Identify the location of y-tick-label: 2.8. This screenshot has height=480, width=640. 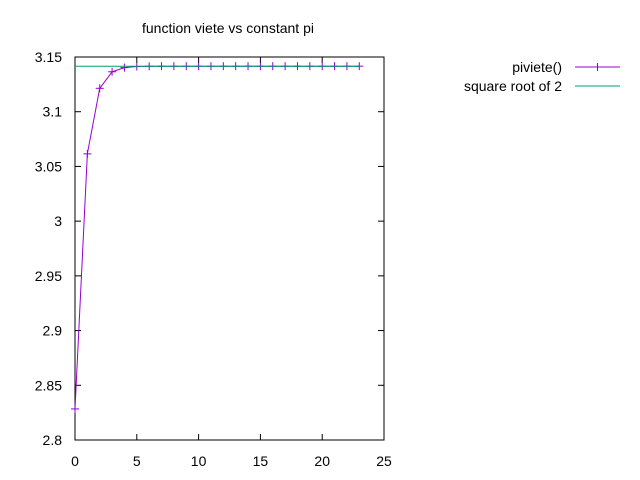
(53, 440).